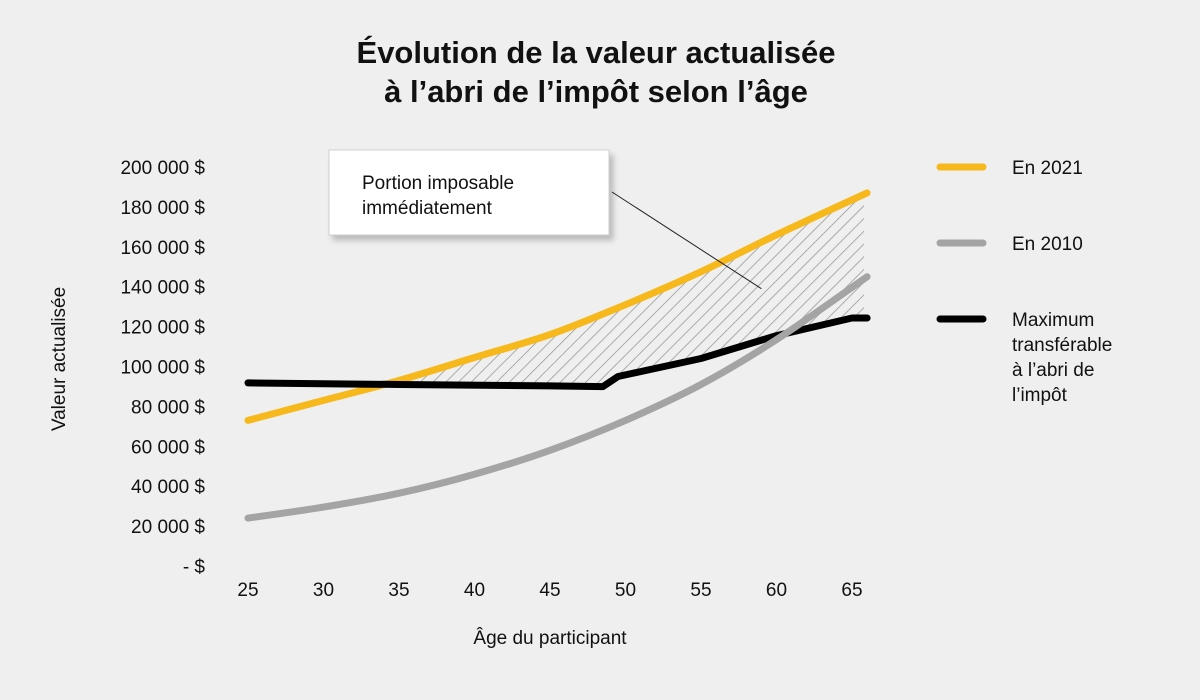  I want to click on legend-label: En 2010, so click(1047, 244).